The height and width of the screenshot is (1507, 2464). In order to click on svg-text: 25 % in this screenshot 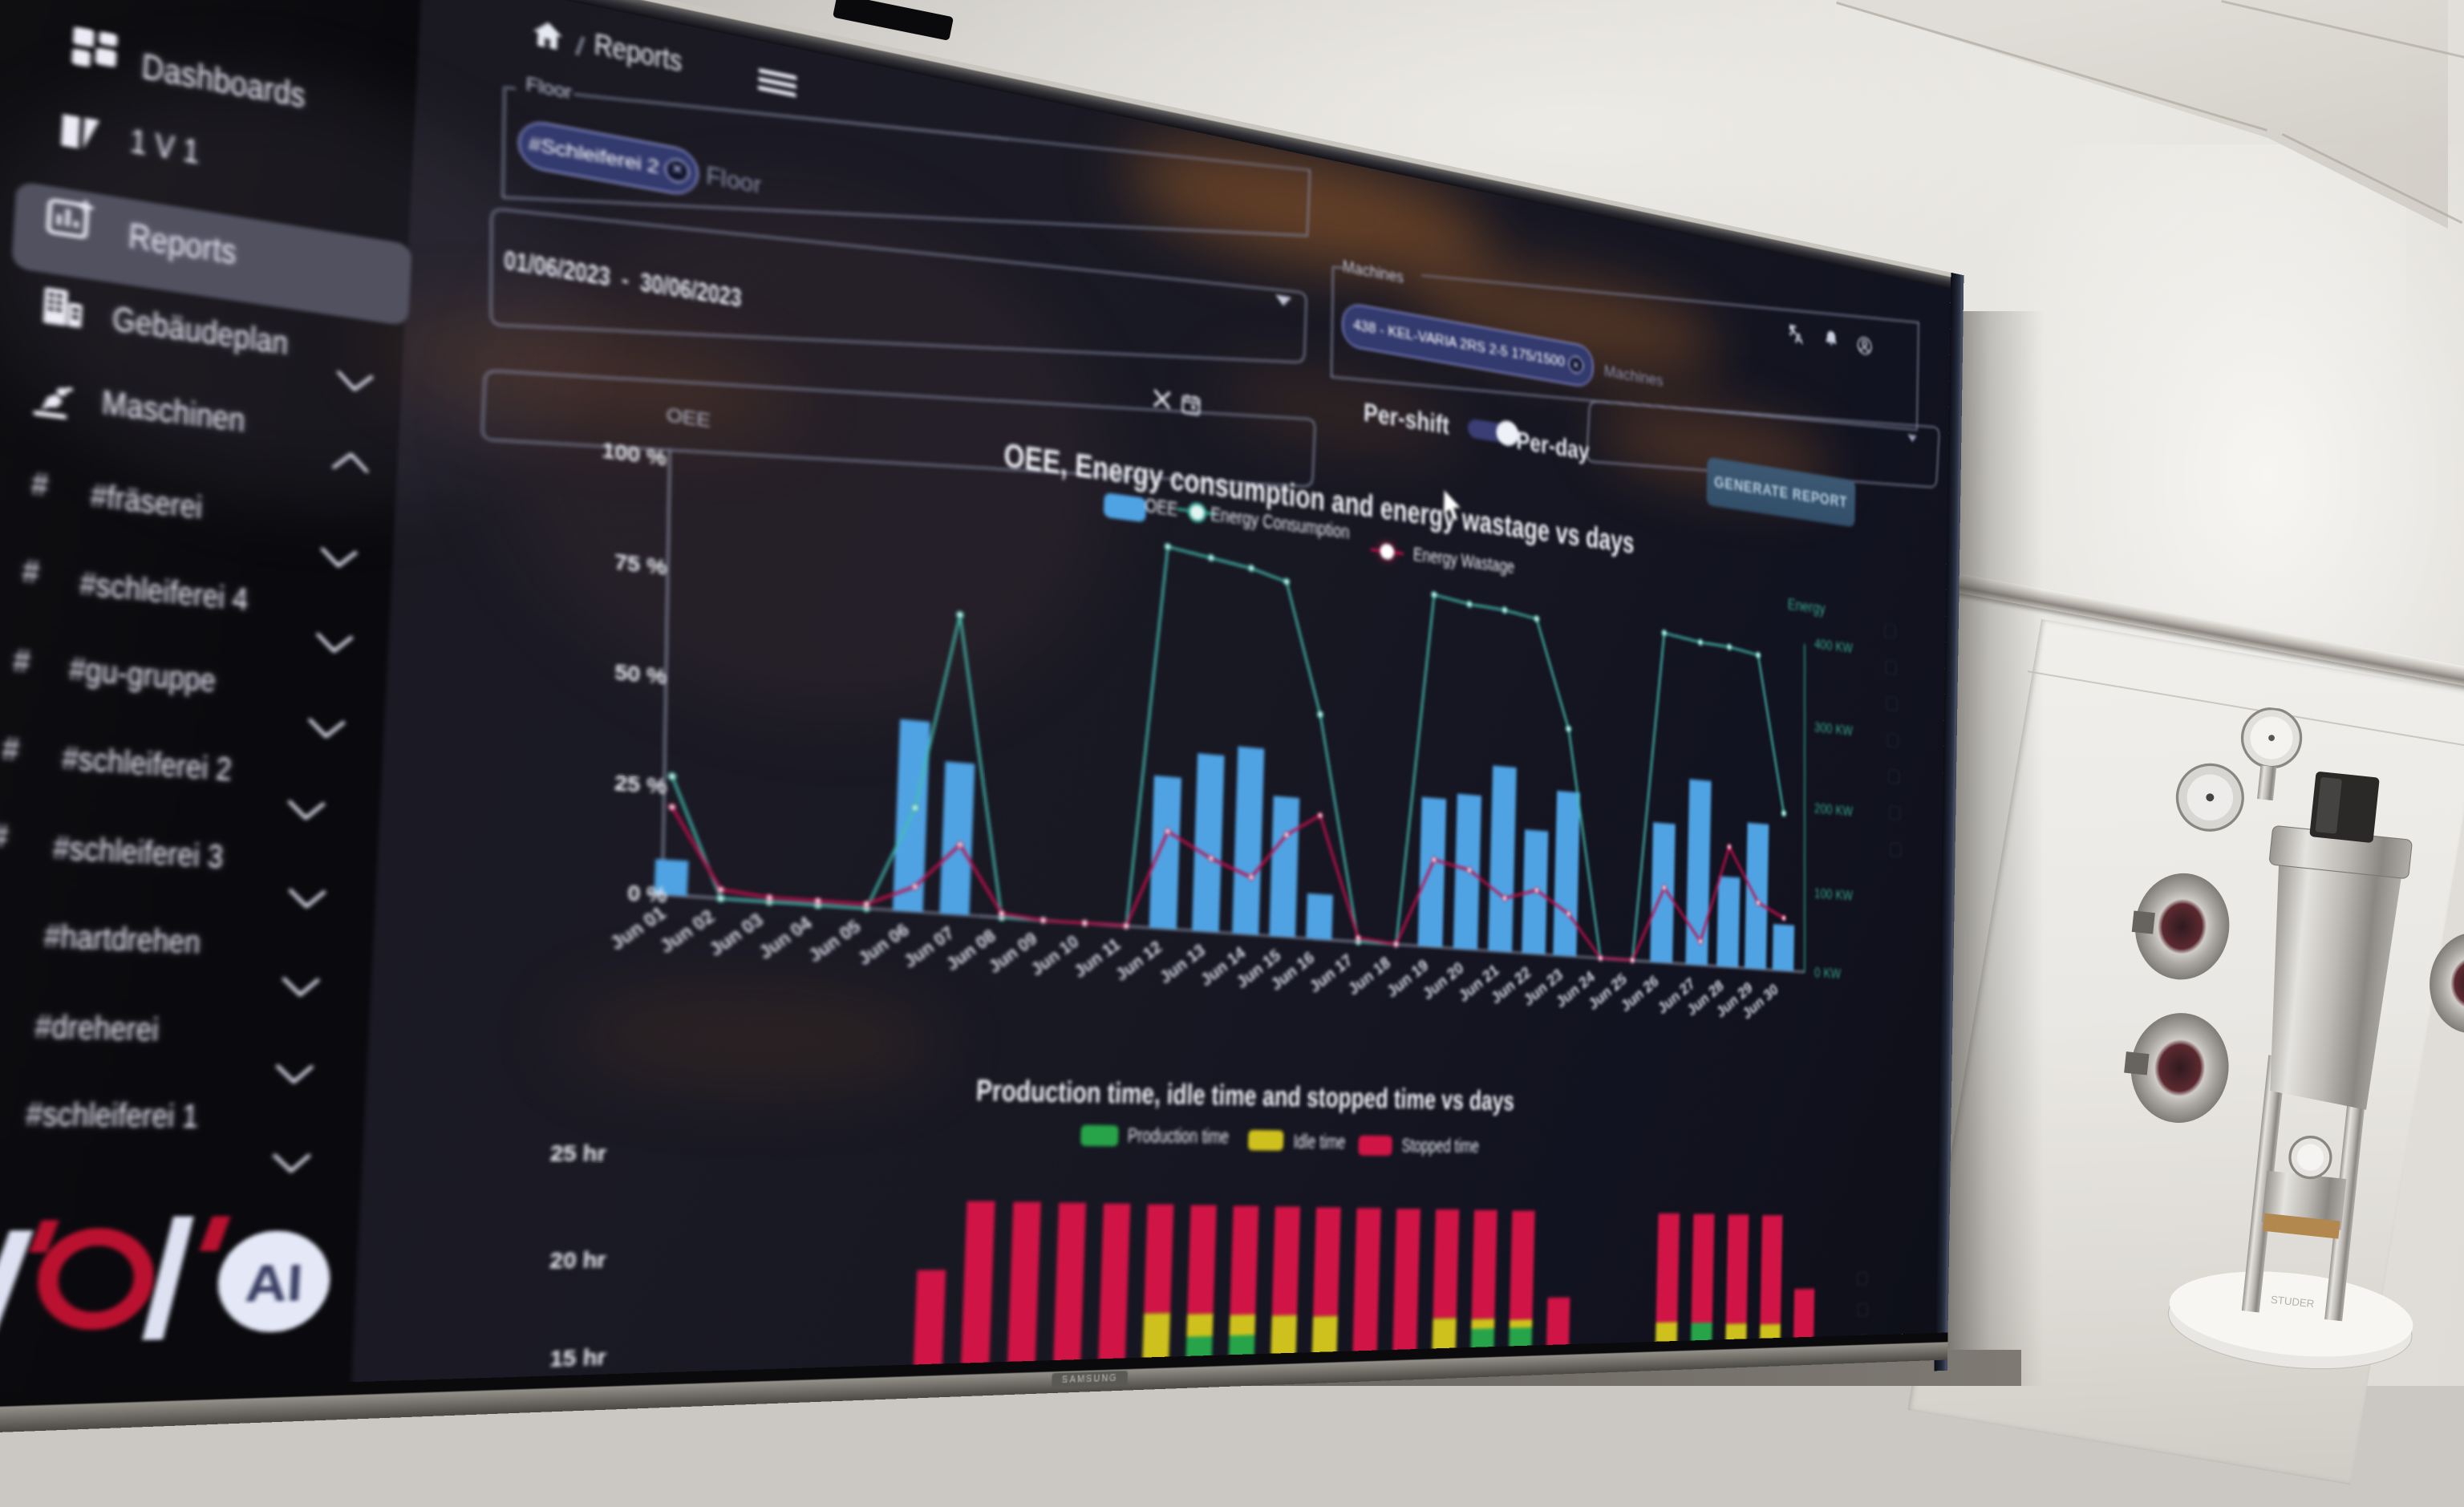, I will do `click(641, 785)`.